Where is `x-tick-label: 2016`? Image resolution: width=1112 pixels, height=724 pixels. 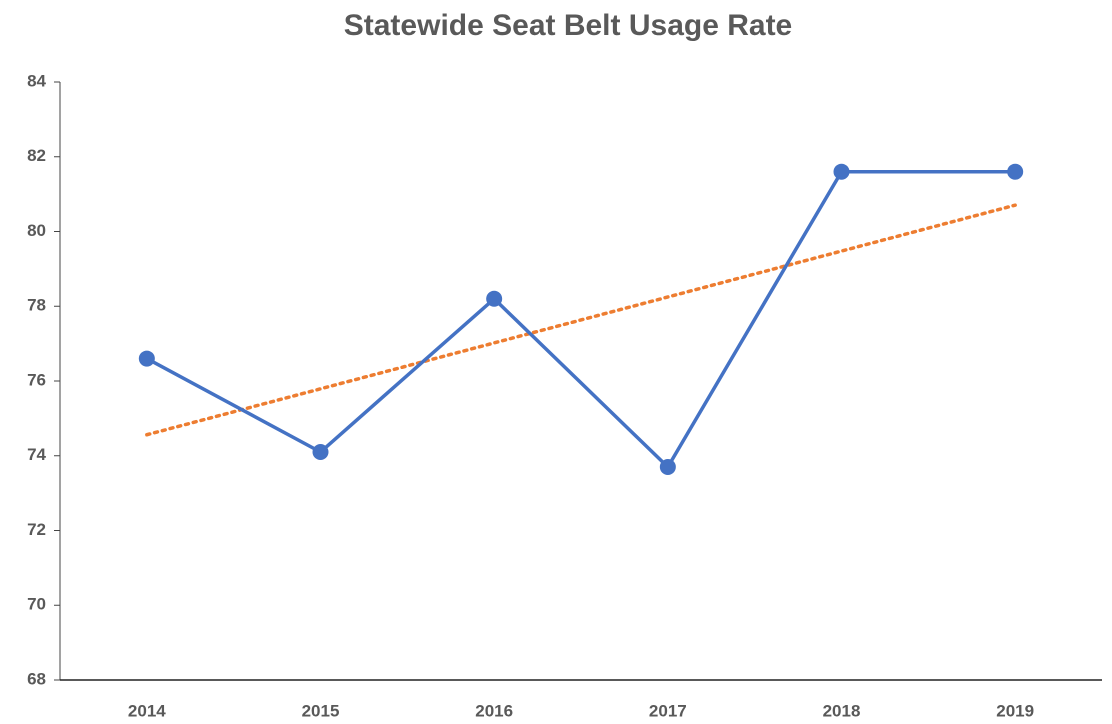 x-tick-label: 2016 is located at coordinates (494, 710).